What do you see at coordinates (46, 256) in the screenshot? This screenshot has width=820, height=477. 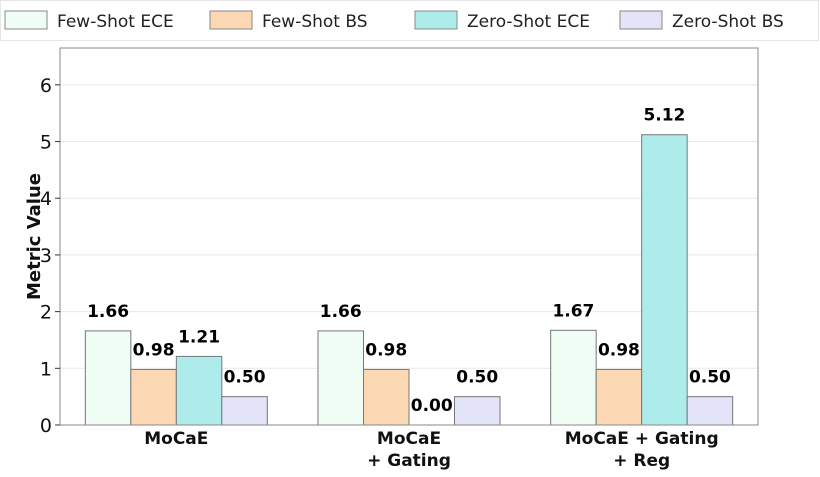 I see `y-tick-label: 3` at bounding box center [46, 256].